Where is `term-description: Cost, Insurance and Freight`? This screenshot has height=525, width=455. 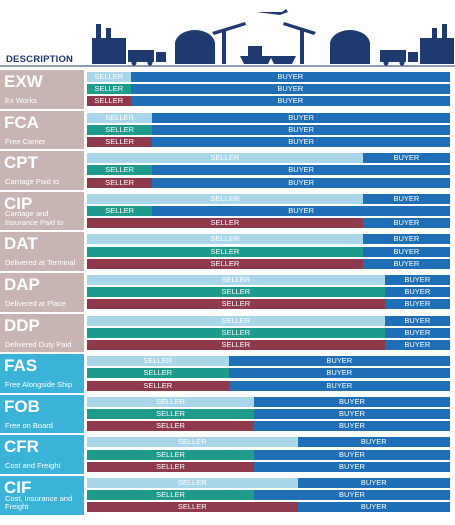 term-description: Cost, Insurance and Freight is located at coordinates (39, 502).